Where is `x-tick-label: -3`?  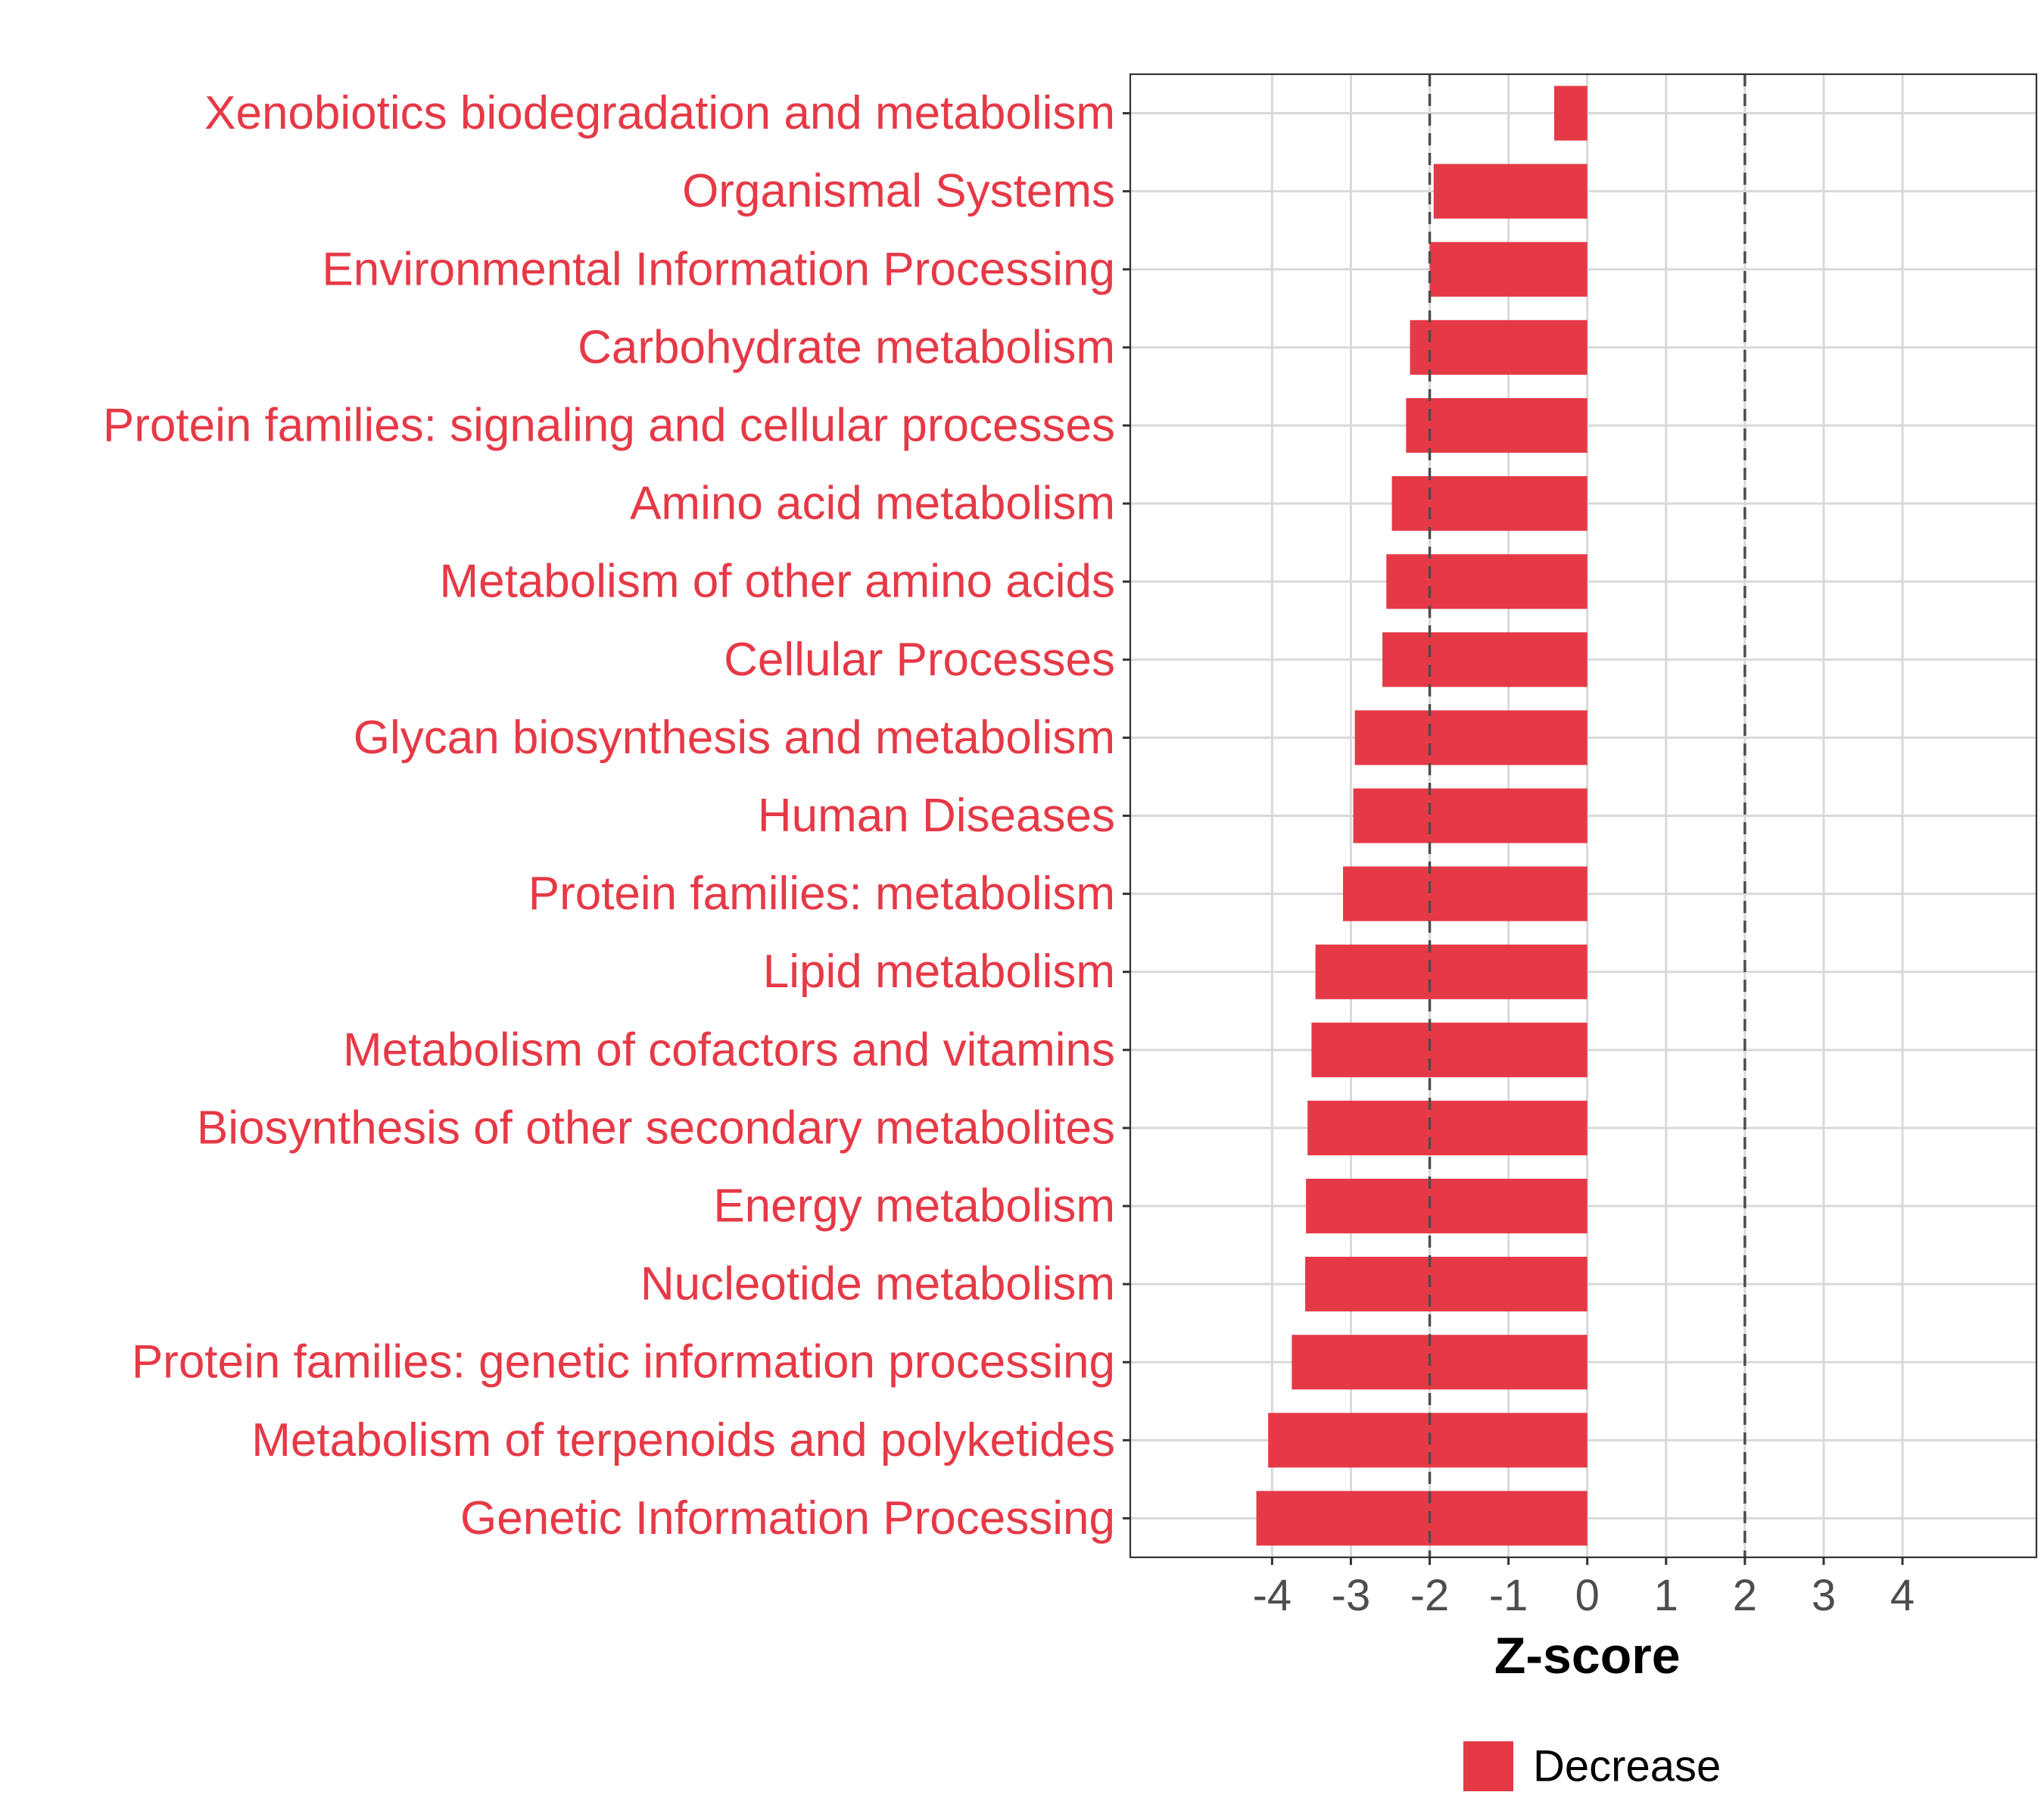 x-tick-label: -3 is located at coordinates (1351, 1595).